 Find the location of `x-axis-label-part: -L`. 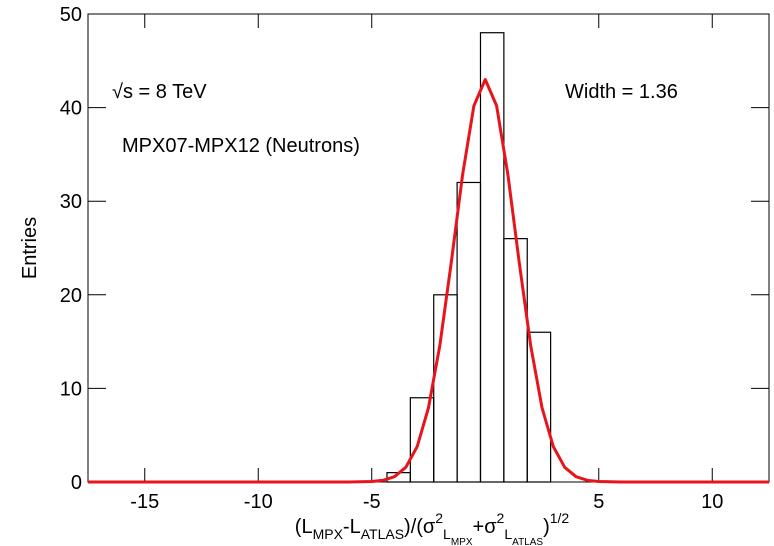

x-axis-label-part: -L is located at coordinates (352, 527).